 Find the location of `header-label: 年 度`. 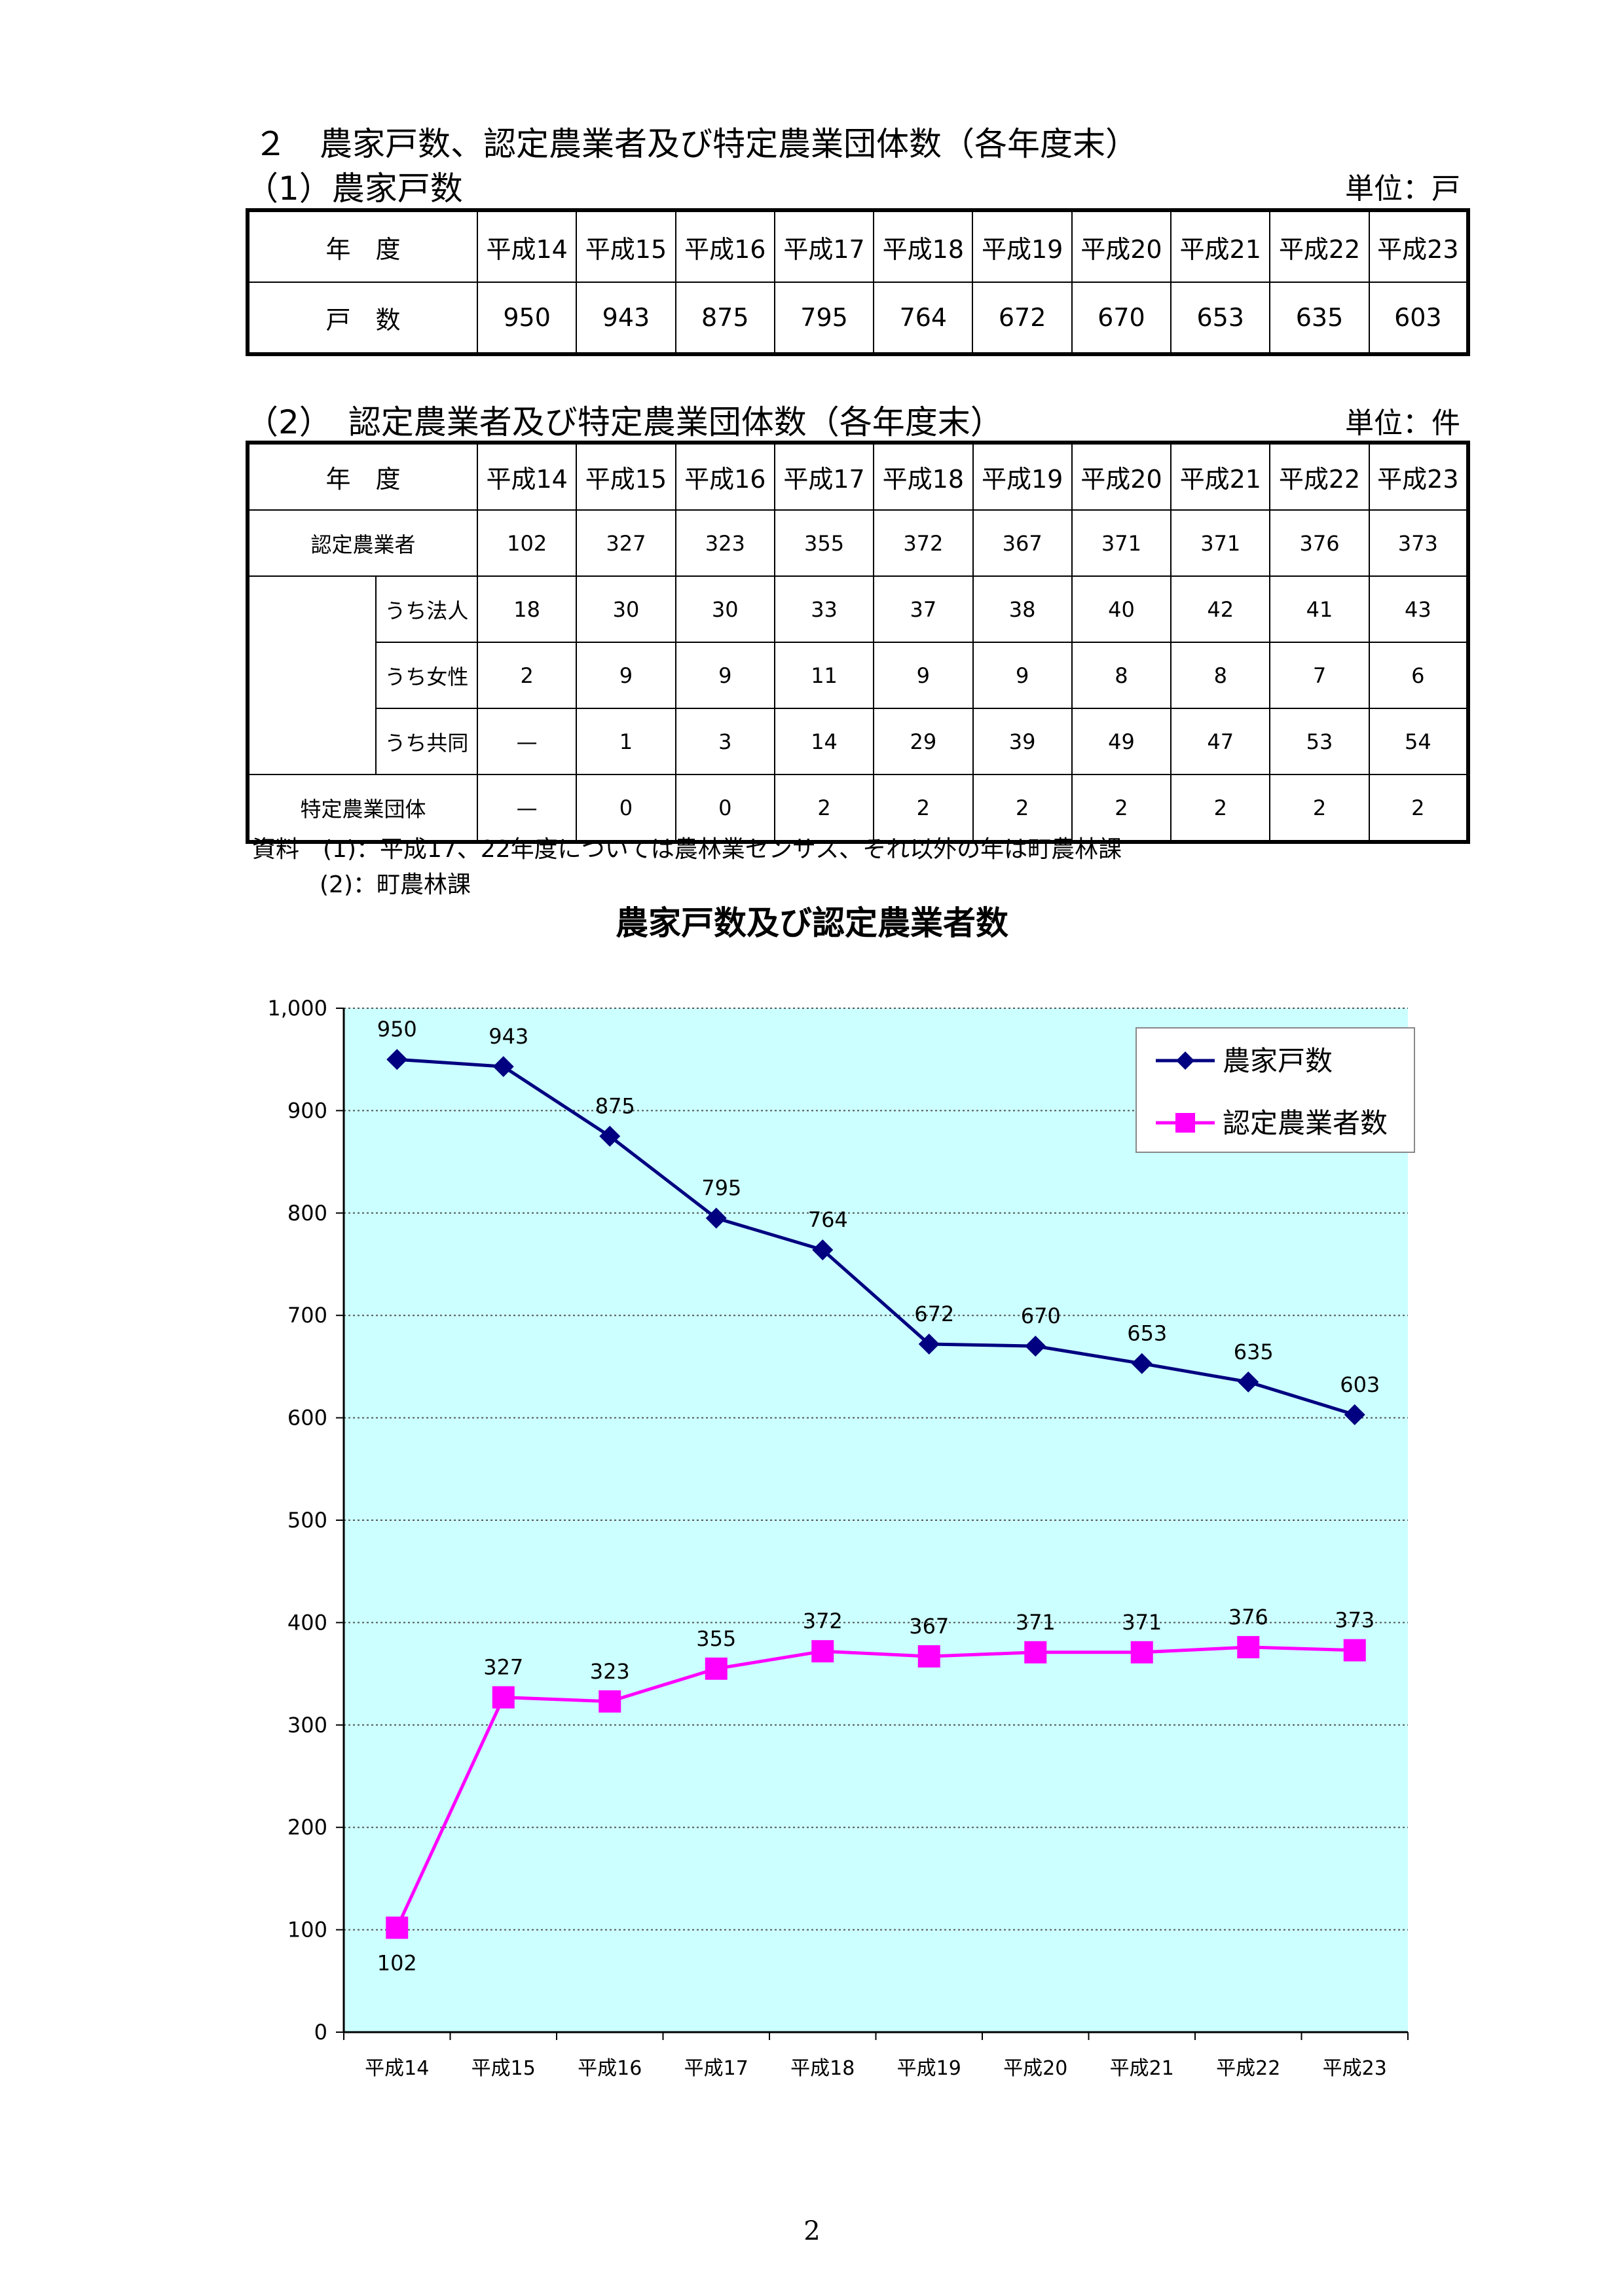

header-label: 年 度 is located at coordinates (362, 246).